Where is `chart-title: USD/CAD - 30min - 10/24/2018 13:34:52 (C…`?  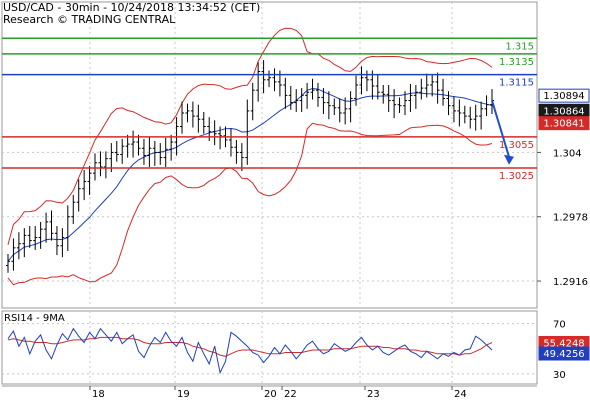 chart-title: USD/CAD - 30min - 10/24/2018 13:34:52 (C… is located at coordinates (132, 7).